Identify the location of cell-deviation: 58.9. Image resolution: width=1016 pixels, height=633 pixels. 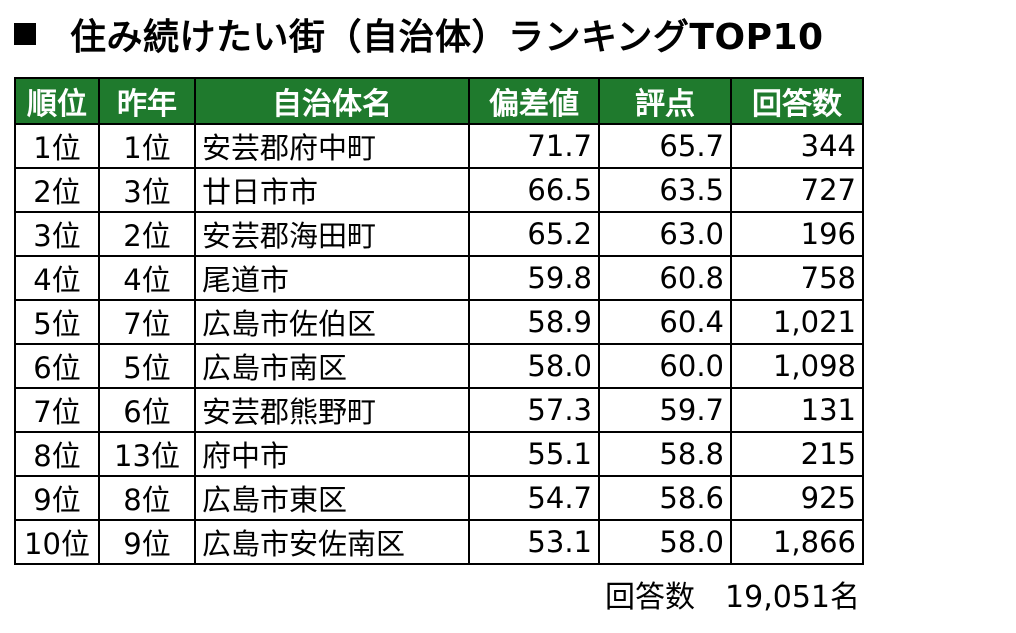
(534, 322).